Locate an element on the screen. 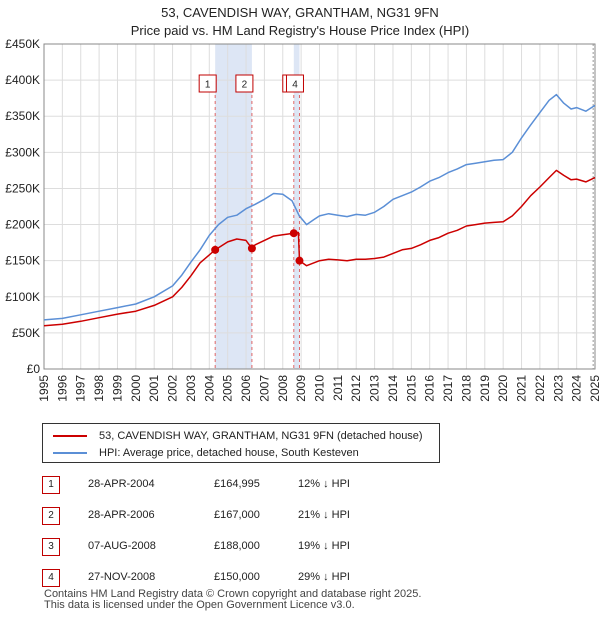  x-tick-label: 2012 is located at coordinates (356, 388).